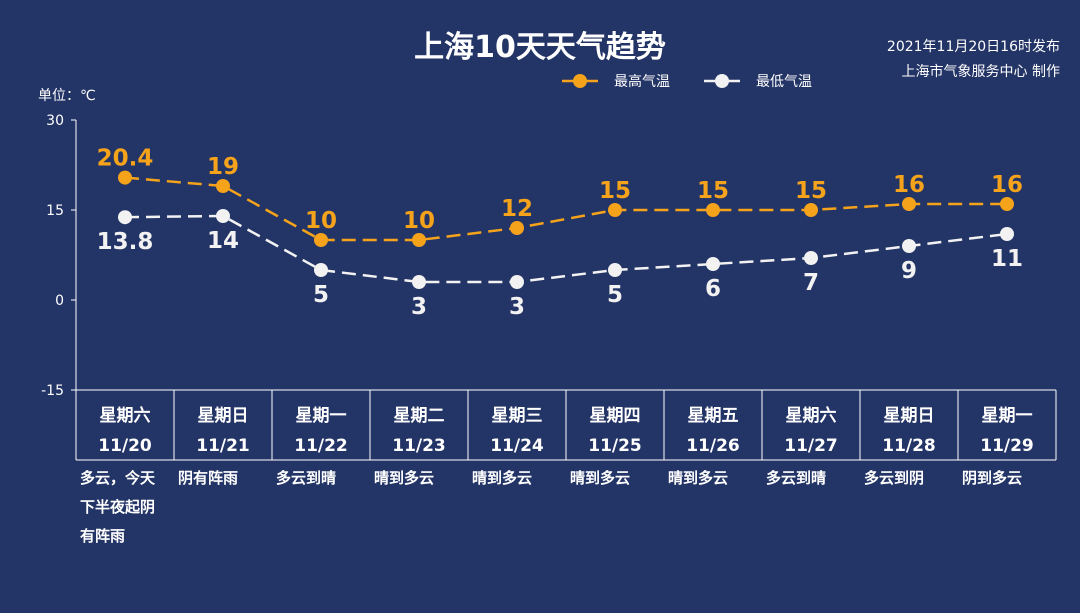 The image size is (1080, 613). I want to click on data-label-low: 13.8, so click(125, 242).